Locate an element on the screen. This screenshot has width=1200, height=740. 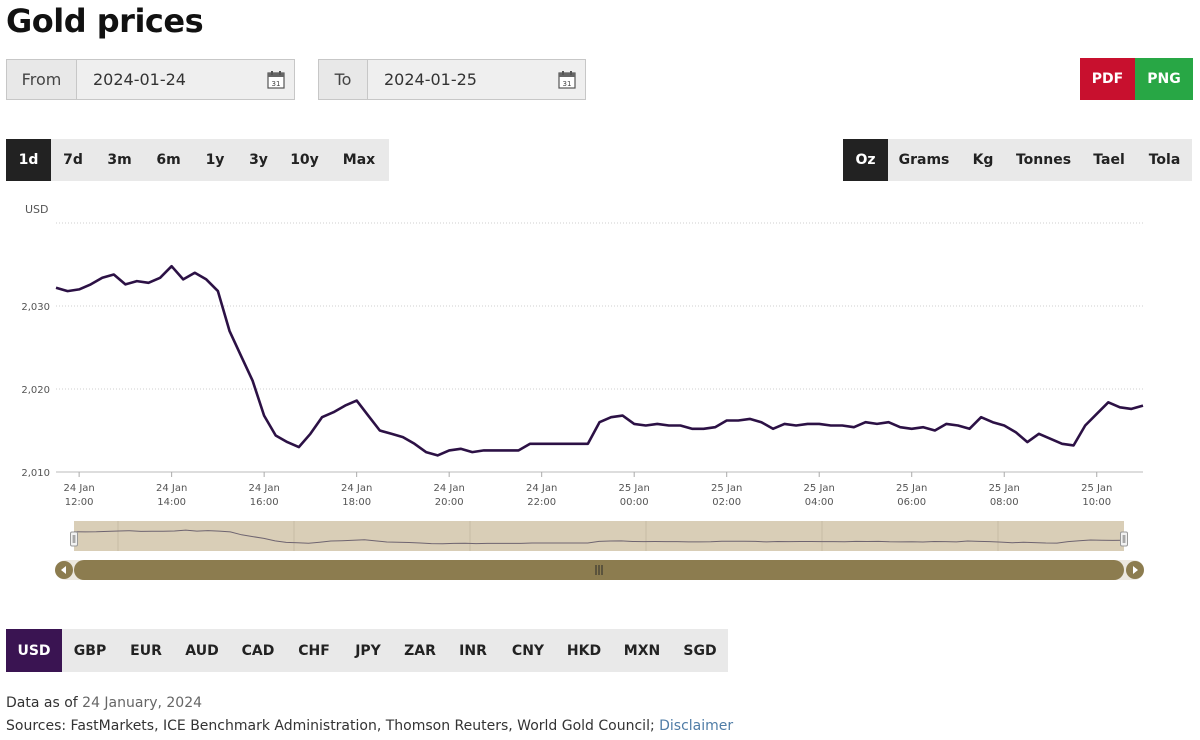
range-selector: 1d 7d 3m 6m 1y 3y 10y Max is located at coordinates (197, 160).